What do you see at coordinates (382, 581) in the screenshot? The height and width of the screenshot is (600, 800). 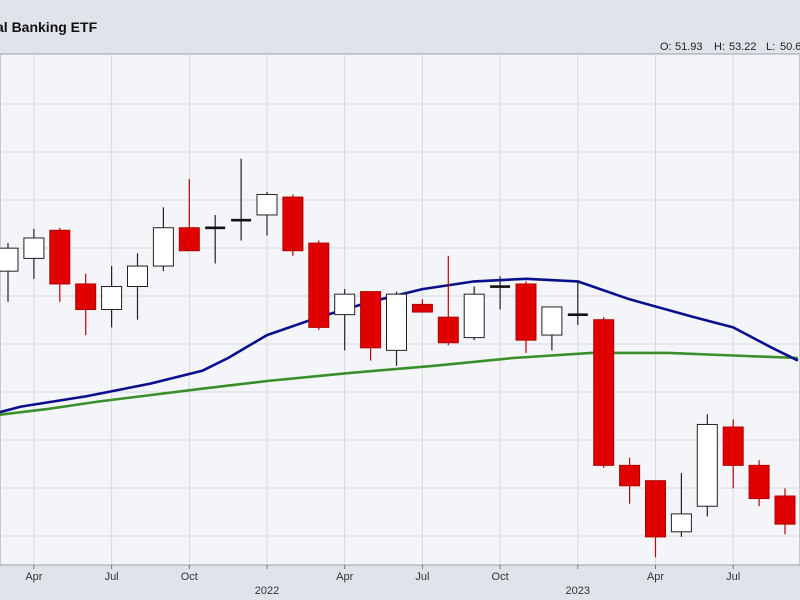 I see `x-axis-ticks: AprJulOct2022AprJulOct2023AprJulOct` at bounding box center [382, 581].